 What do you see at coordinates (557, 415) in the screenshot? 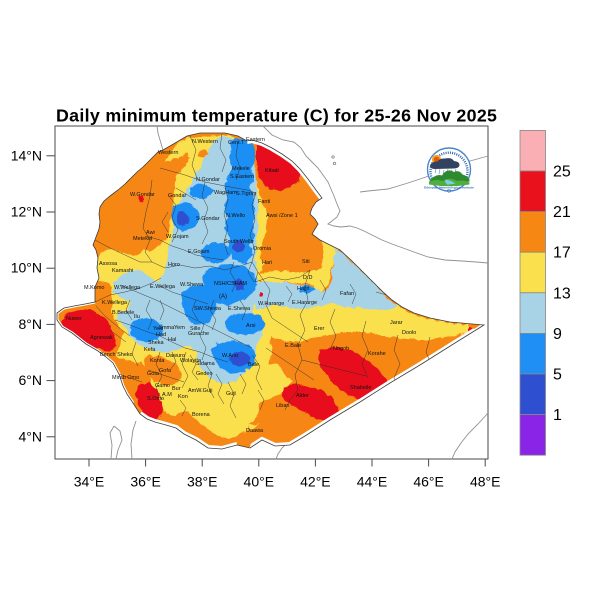
I see `svg-text: 1` at bounding box center [557, 415].